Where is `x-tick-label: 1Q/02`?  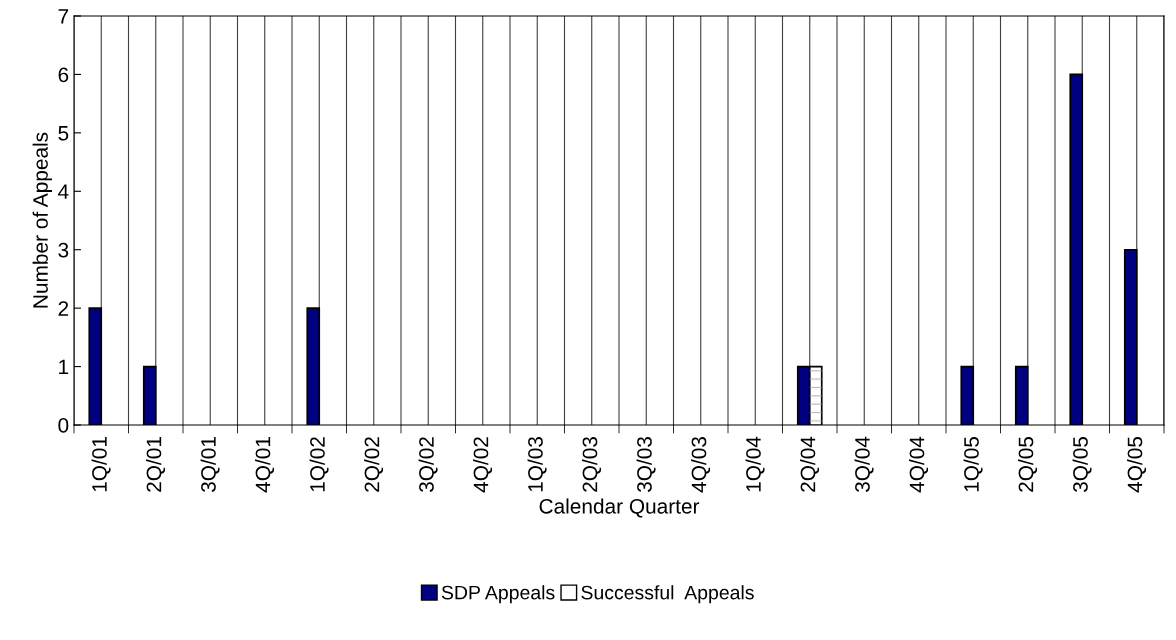
x-tick-label: 1Q/02 is located at coordinates (319, 464).